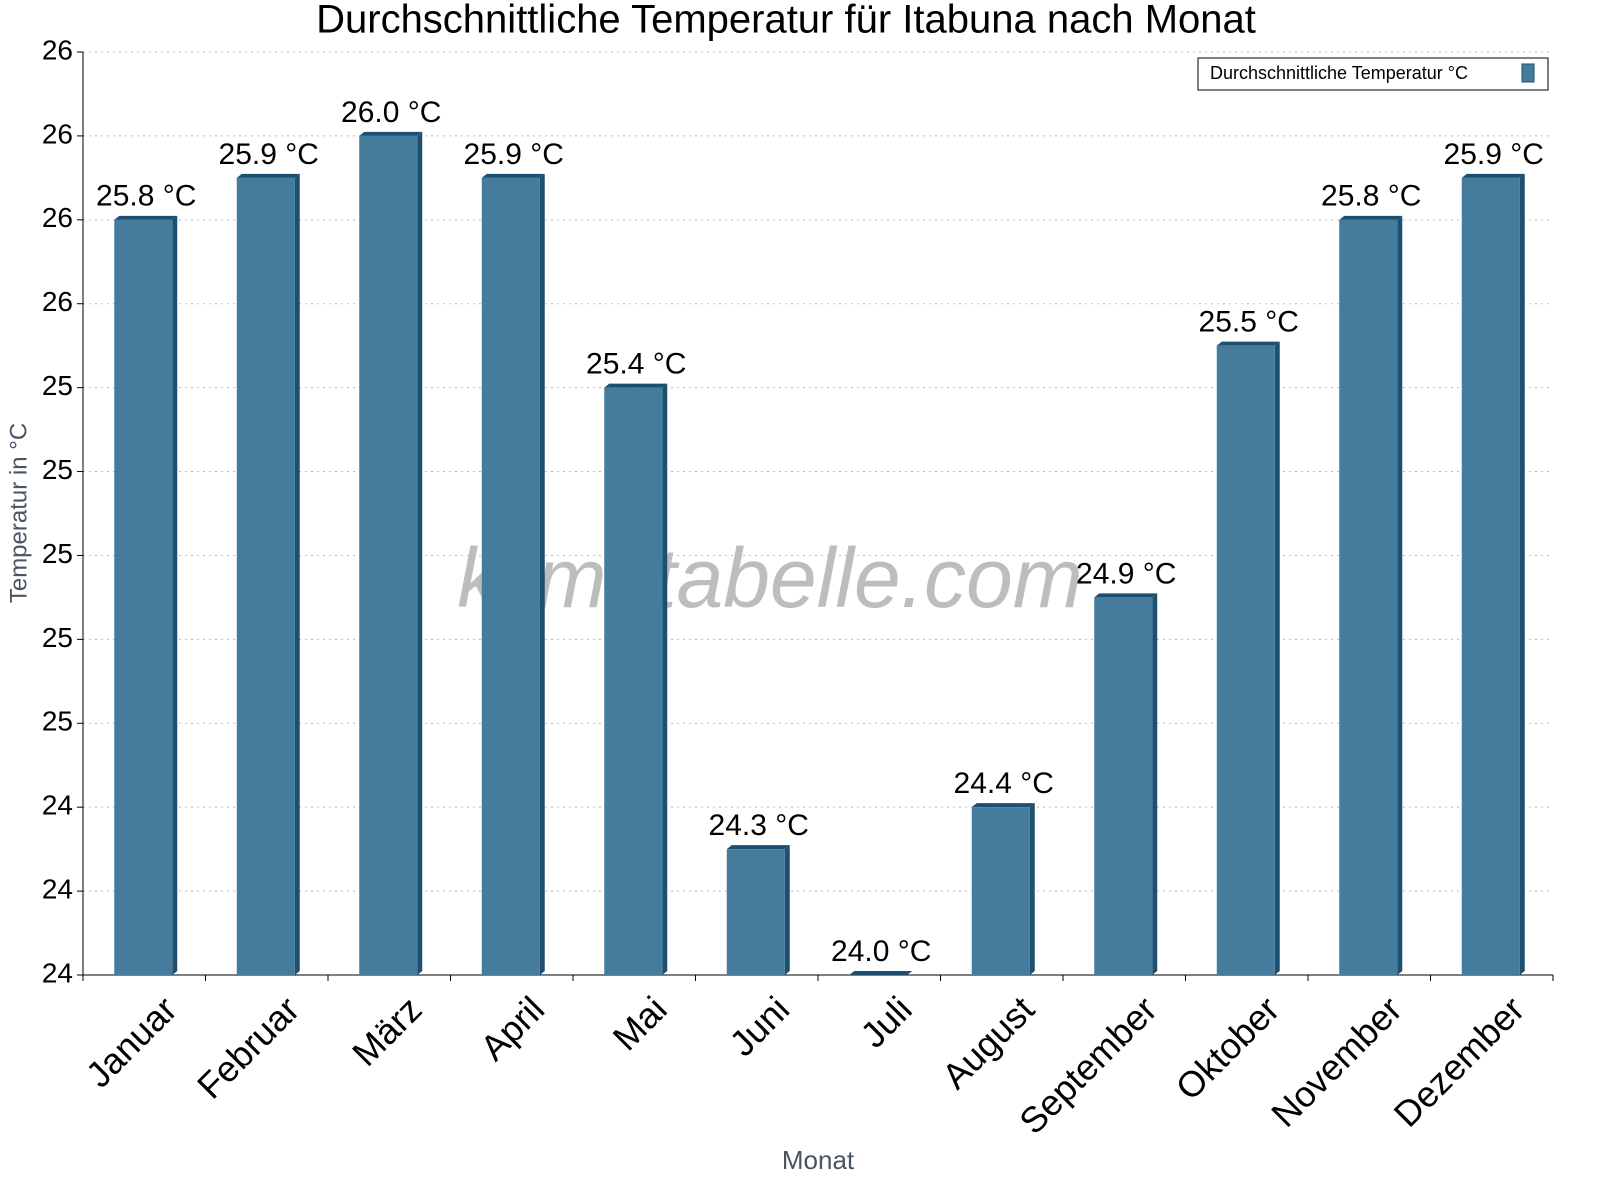  What do you see at coordinates (391, 112) in the screenshot?
I see `data-label: 26.0 °C` at bounding box center [391, 112].